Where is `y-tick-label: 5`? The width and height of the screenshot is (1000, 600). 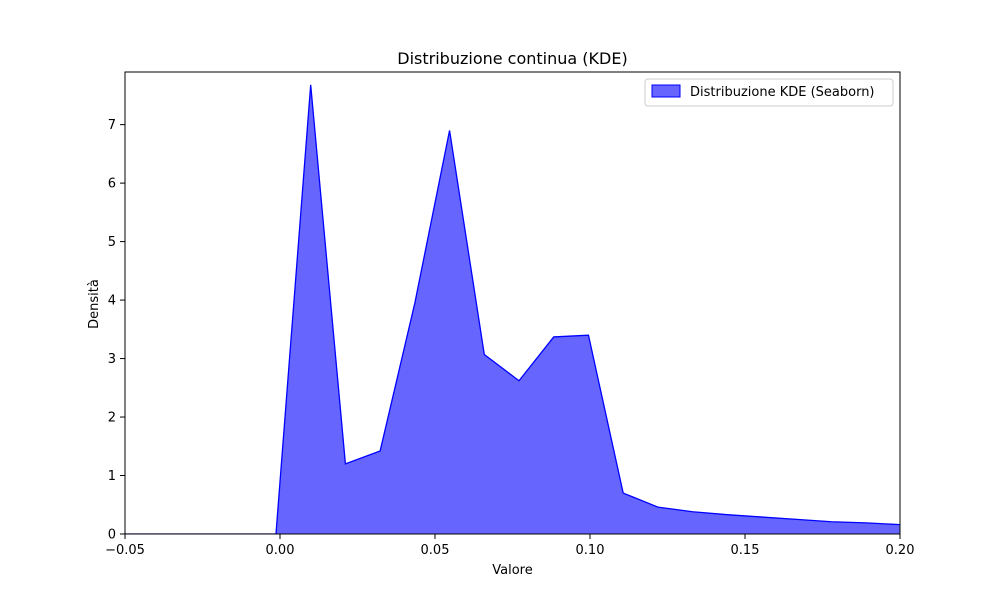
y-tick-label: 5 is located at coordinates (112, 242).